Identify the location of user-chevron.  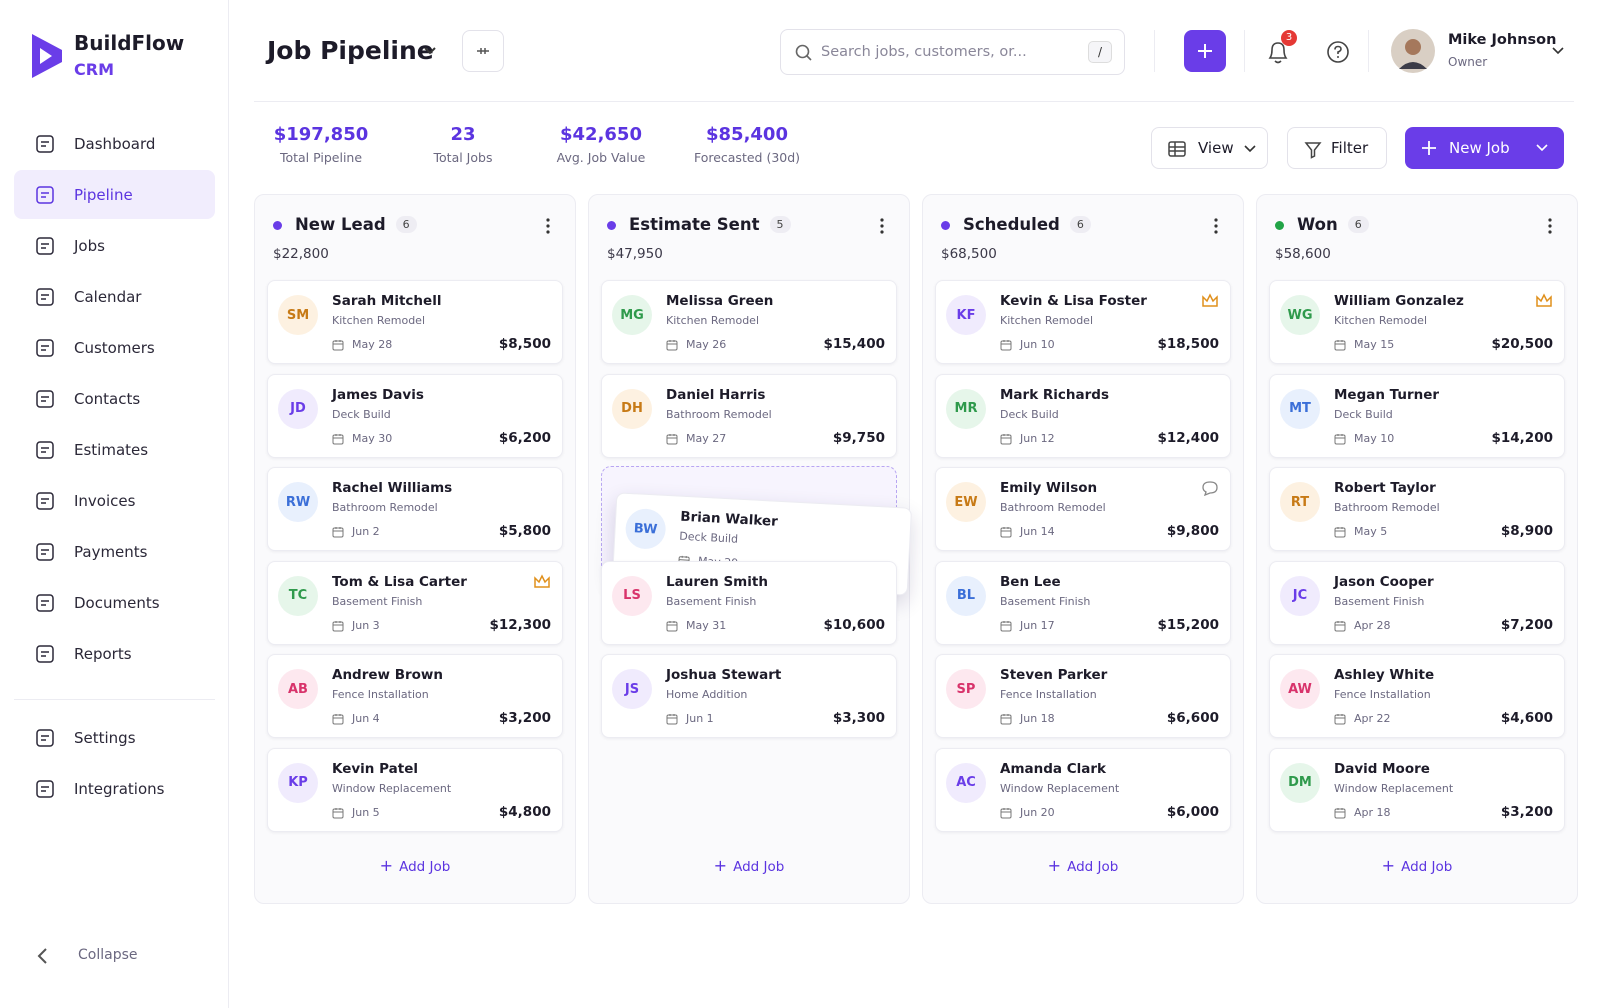
(1558, 51).